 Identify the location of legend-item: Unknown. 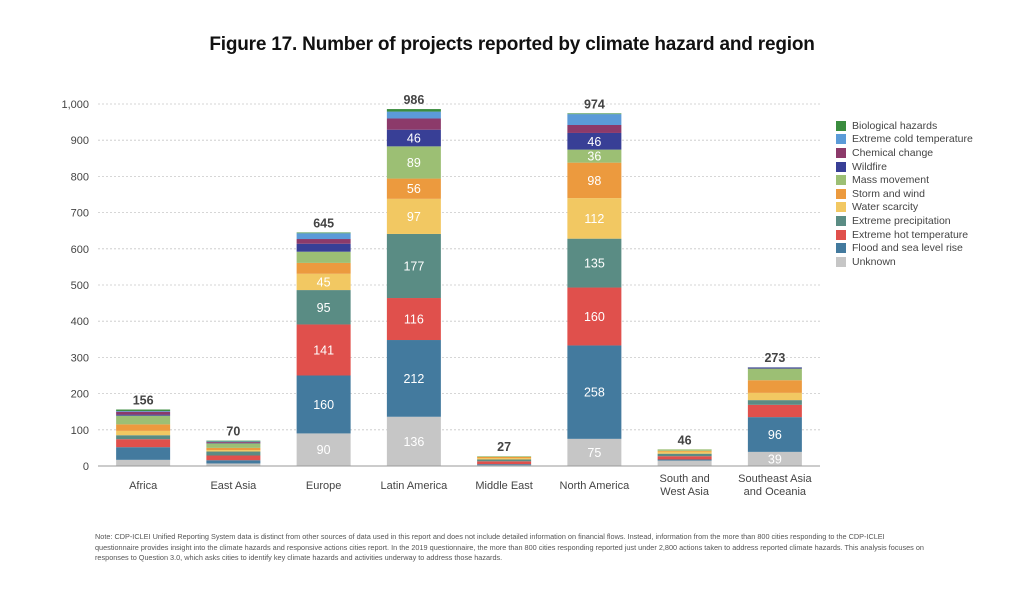
(904, 262).